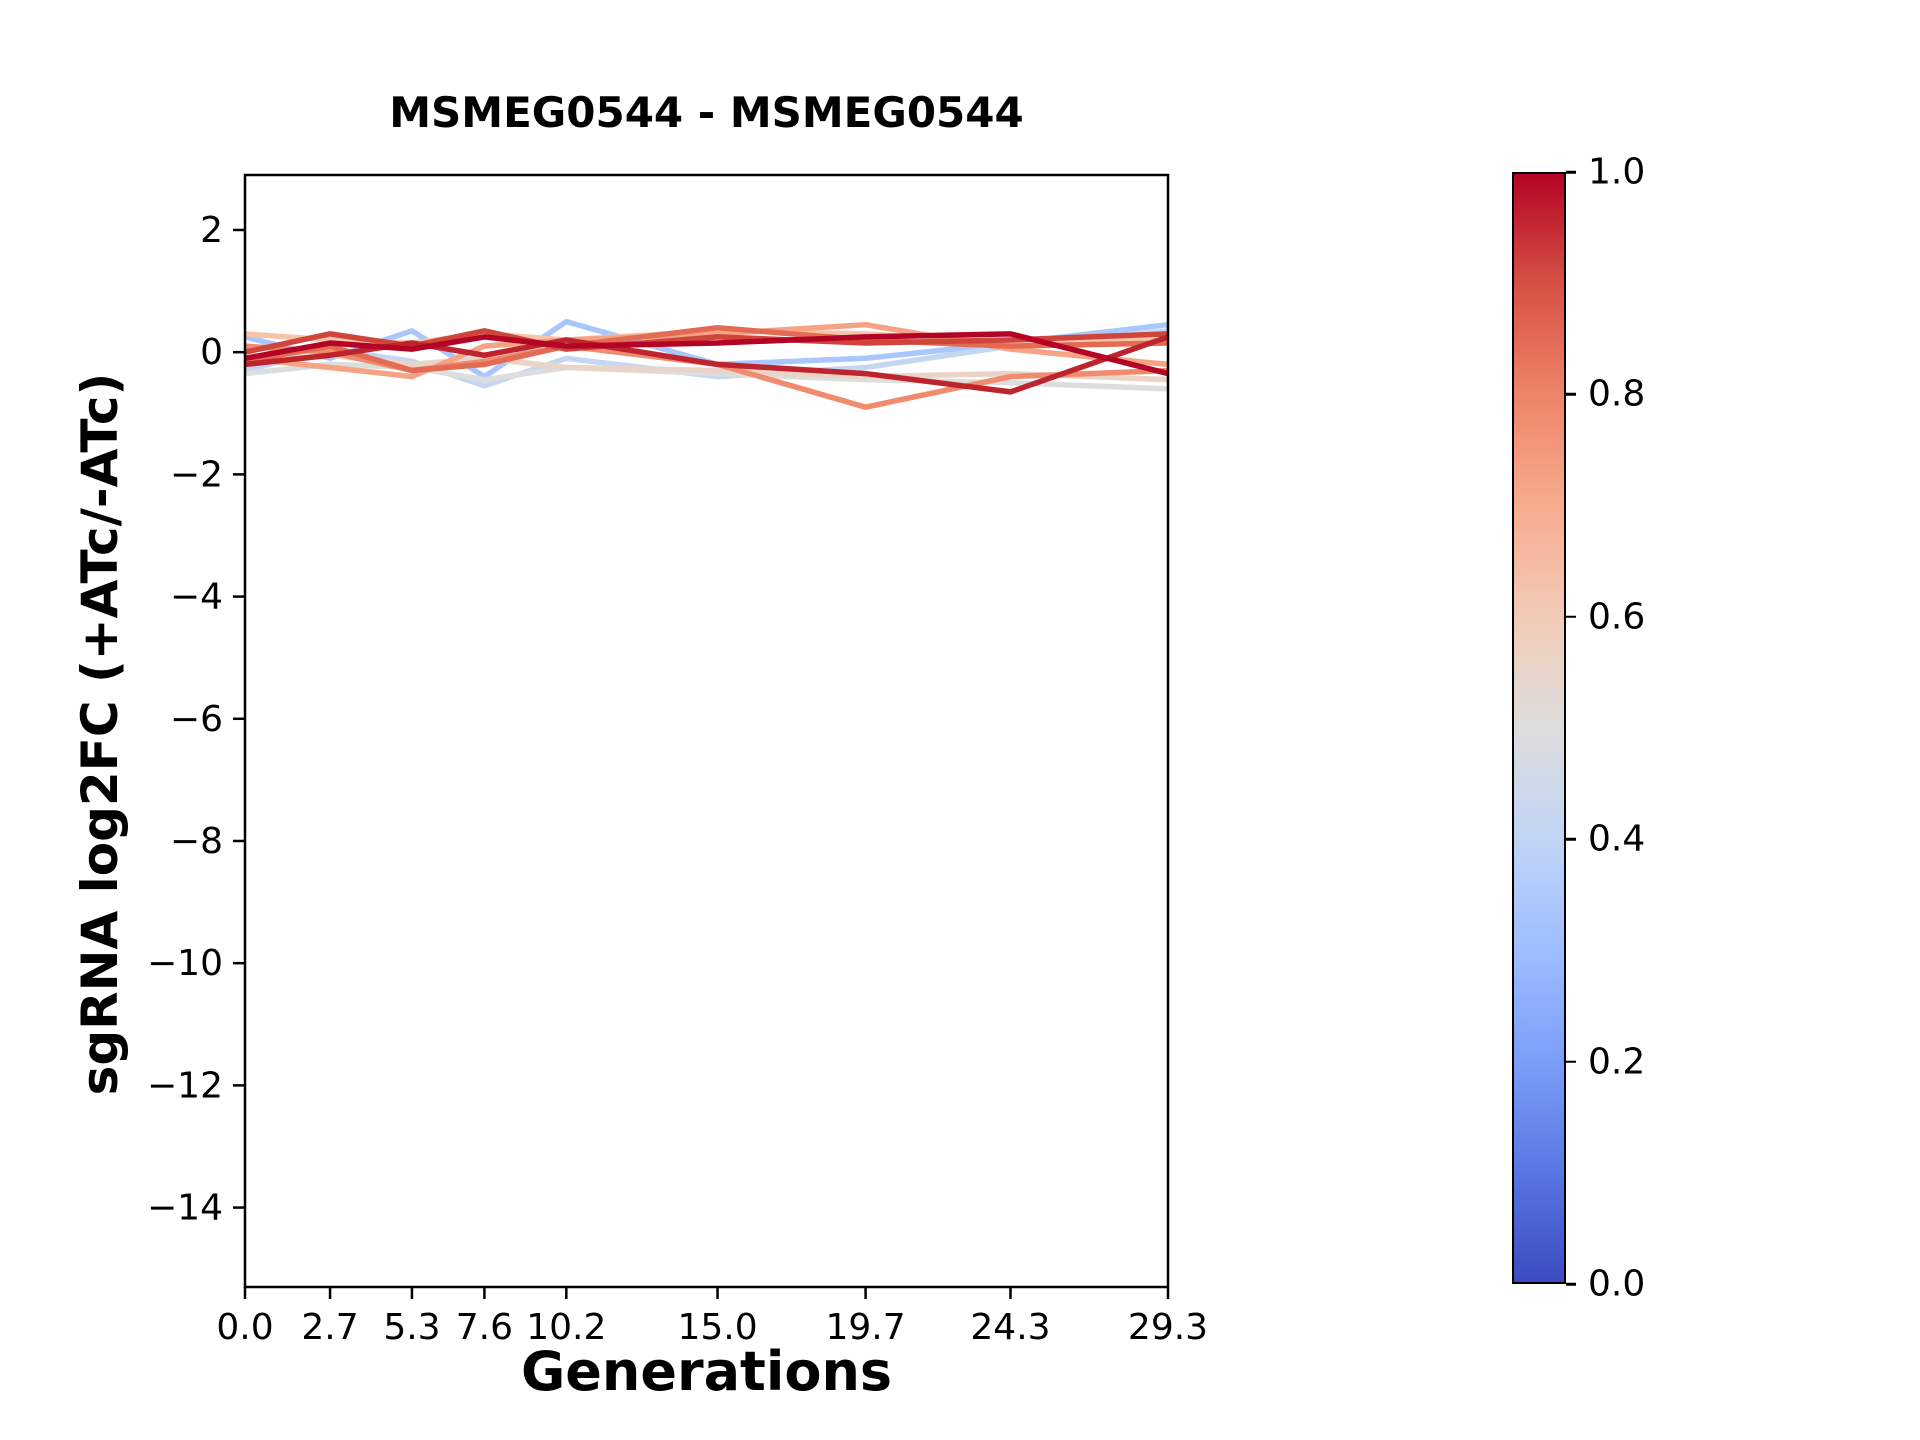  Describe the element at coordinates (706, 112) in the screenshot. I see `chart-title: MSMEG0544 - MSMEG0544` at that location.